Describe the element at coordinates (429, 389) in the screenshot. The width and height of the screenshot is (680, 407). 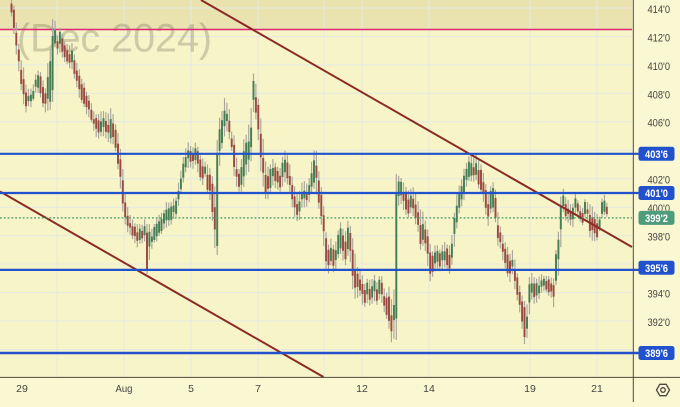
I see `svg-text: 14` at that location.